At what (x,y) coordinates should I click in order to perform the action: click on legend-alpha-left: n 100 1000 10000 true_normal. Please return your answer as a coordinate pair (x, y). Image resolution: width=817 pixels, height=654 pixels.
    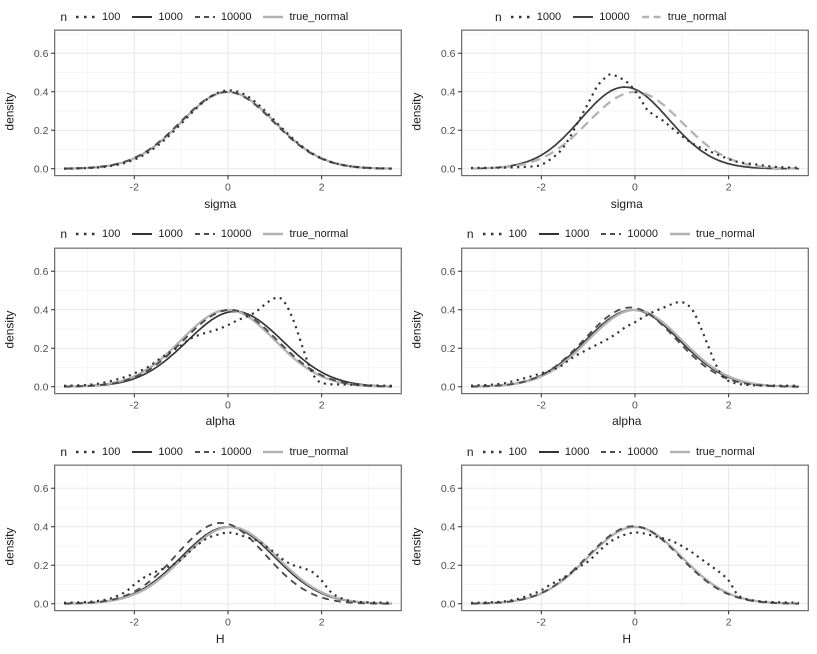
    Looking at the image, I should click on (204, 234).